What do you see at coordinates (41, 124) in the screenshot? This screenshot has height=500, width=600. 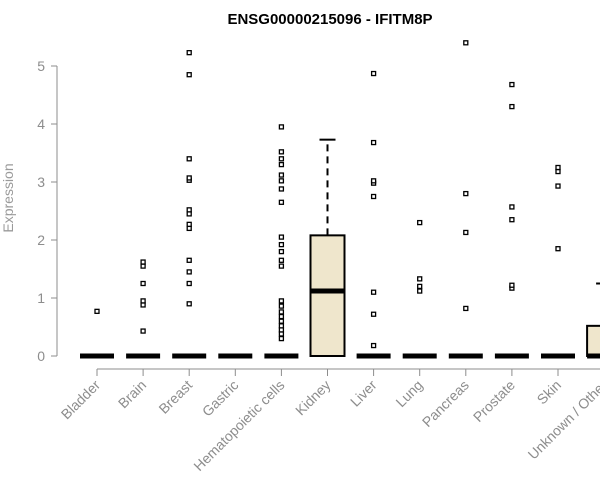 I see `y-tick-label: 4` at bounding box center [41, 124].